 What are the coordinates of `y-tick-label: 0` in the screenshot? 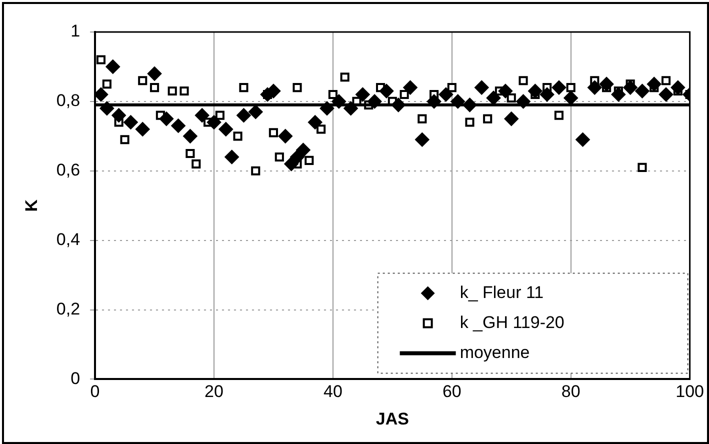 It's located at (75, 378).